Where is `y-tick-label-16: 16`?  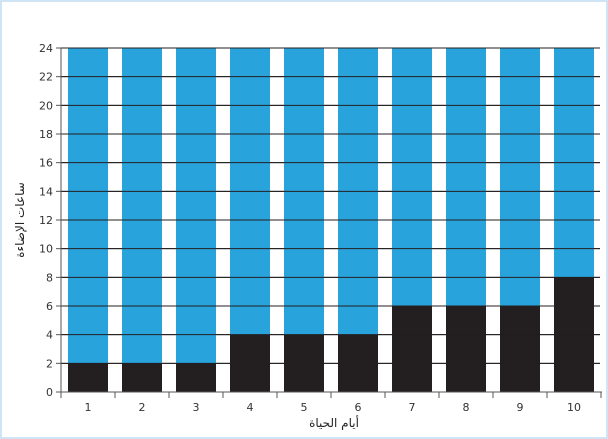
y-tick-label-16: 16 is located at coordinates (46, 163).